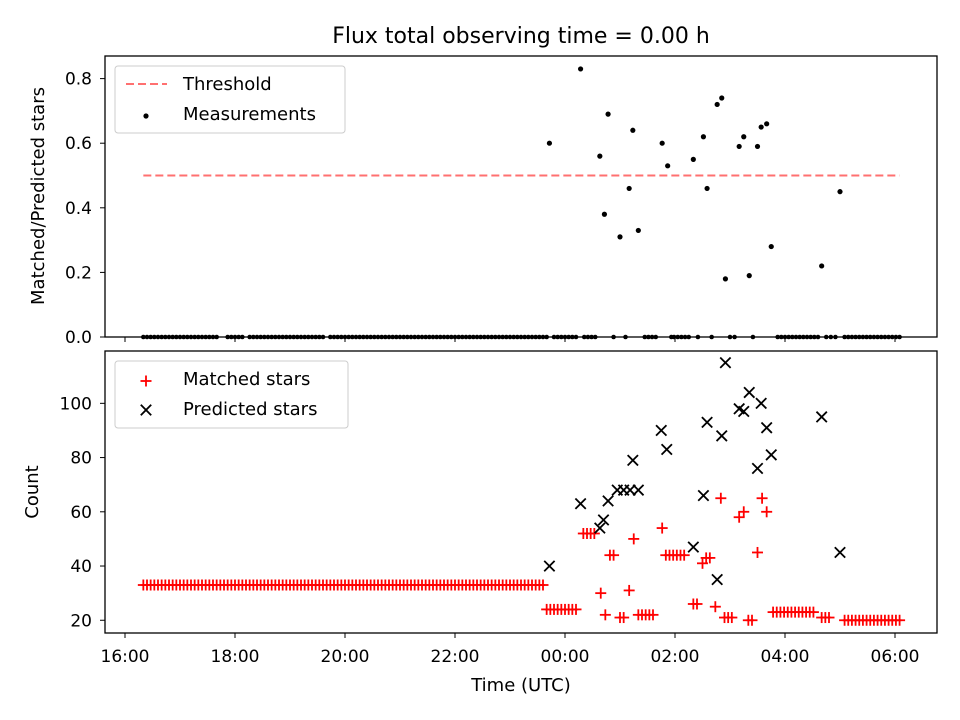  What do you see at coordinates (246, 379) in the screenshot?
I see `legend-matched-stars-label: Matched stars` at bounding box center [246, 379].